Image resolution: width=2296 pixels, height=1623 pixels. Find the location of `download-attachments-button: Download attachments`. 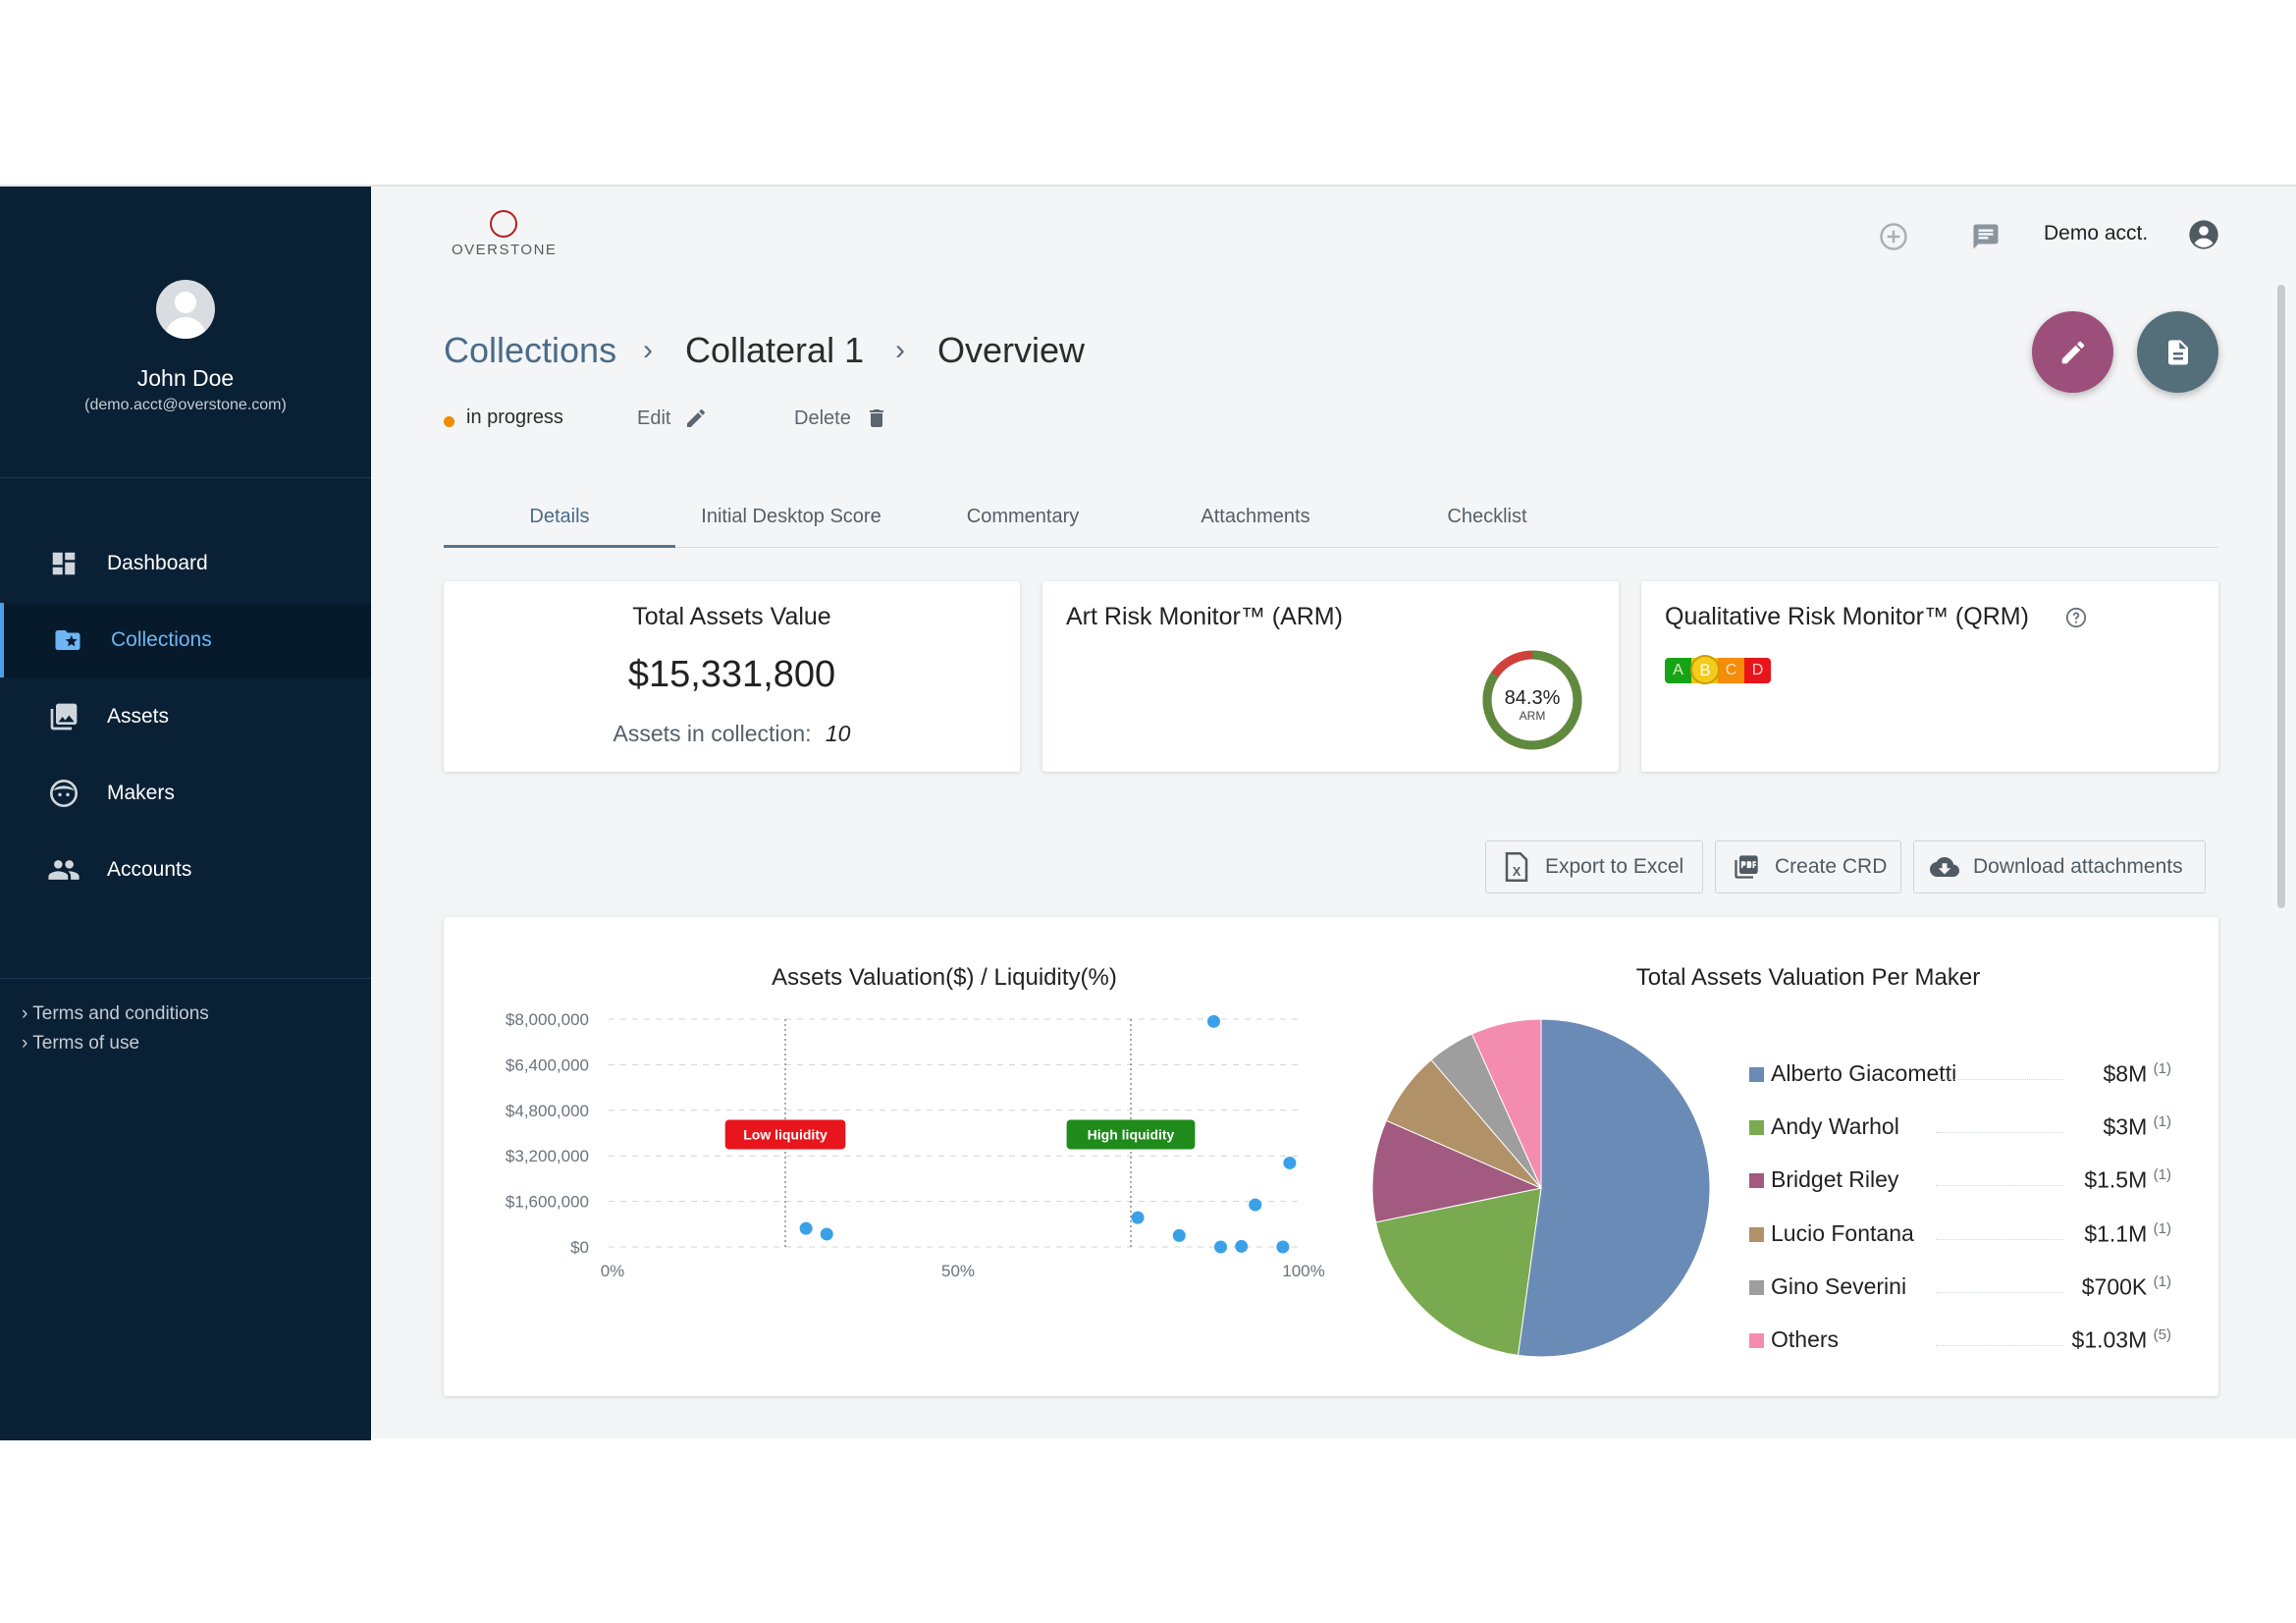

download-attachments-button: Download attachments is located at coordinates (2059, 866).